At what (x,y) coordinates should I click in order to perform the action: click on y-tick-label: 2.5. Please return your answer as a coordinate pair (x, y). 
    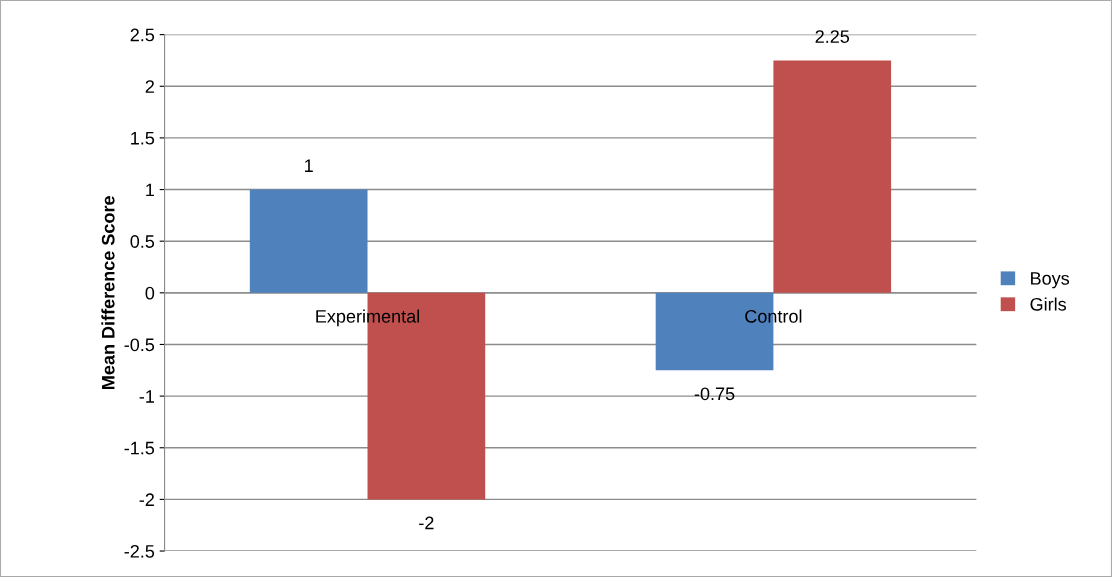
    Looking at the image, I should click on (142, 35).